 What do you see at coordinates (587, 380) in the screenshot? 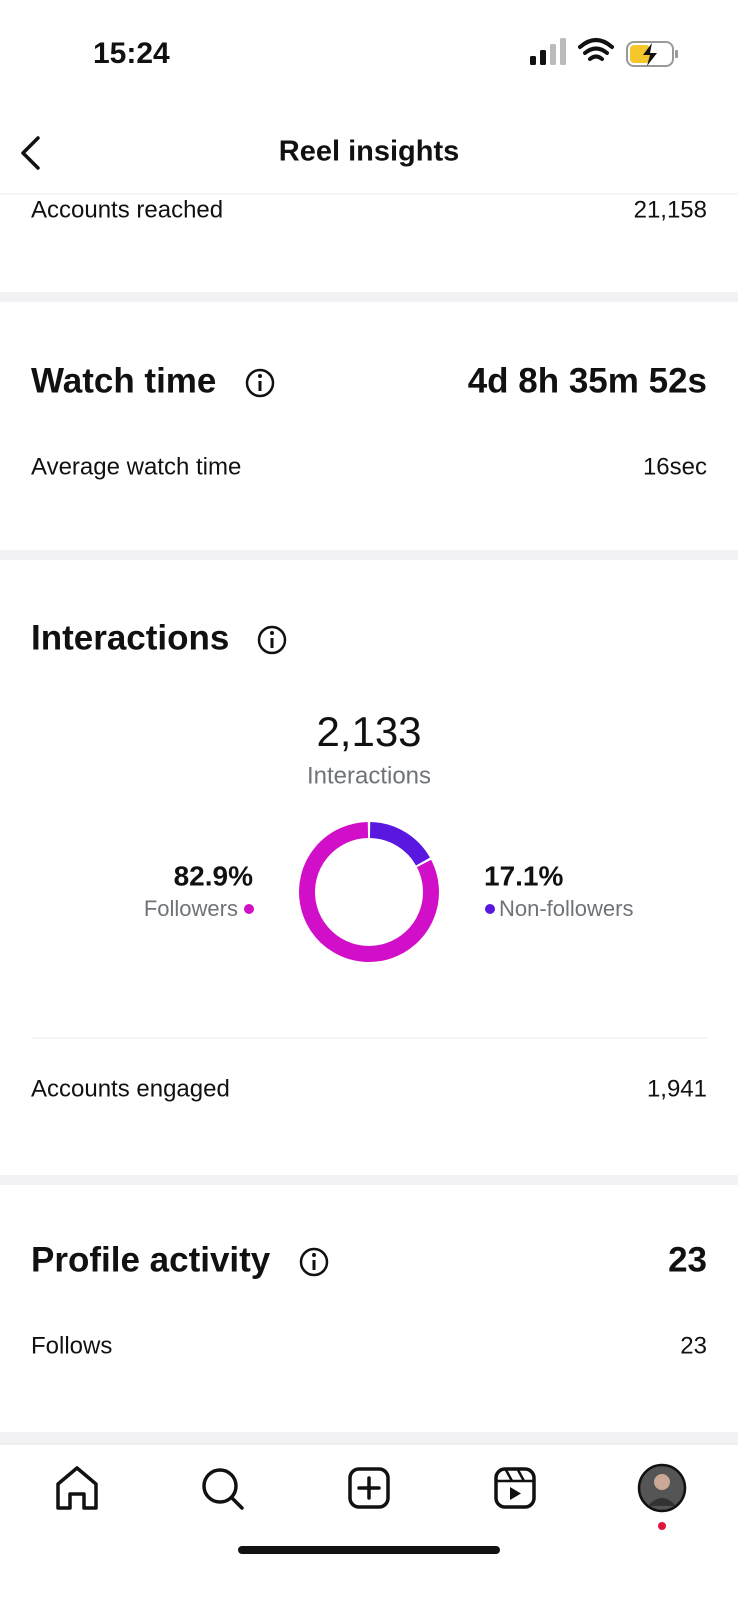
I see `section-total: 4d 8h 35m 52s` at bounding box center [587, 380].